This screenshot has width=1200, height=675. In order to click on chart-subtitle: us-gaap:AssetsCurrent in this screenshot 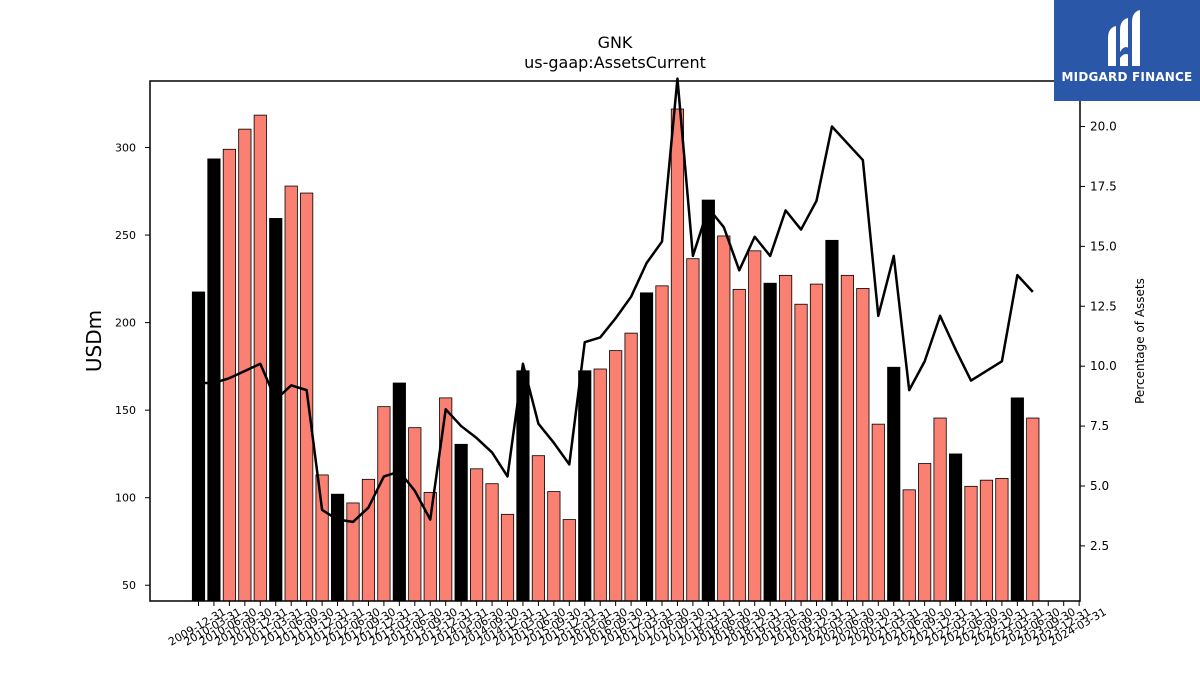, I will do `click(615, 62)`.